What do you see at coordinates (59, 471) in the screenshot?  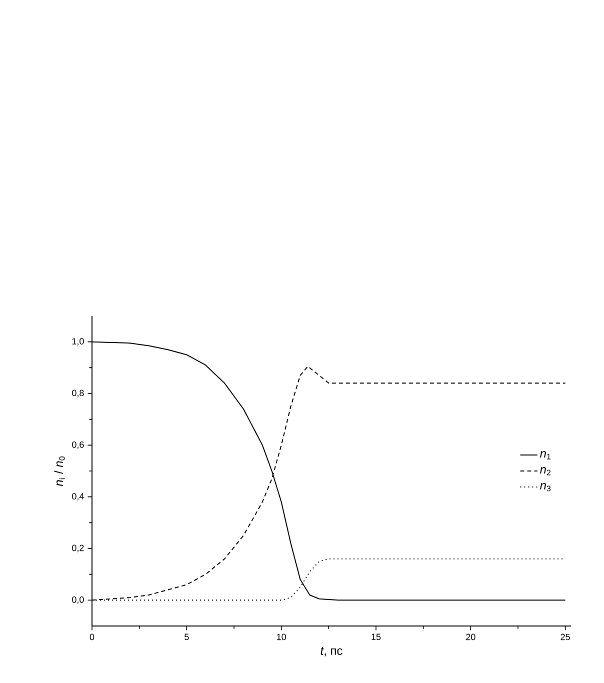 I see `y-axis-title: n$_{i}$ / n$_{0}$` at bounding box center [59, 471].